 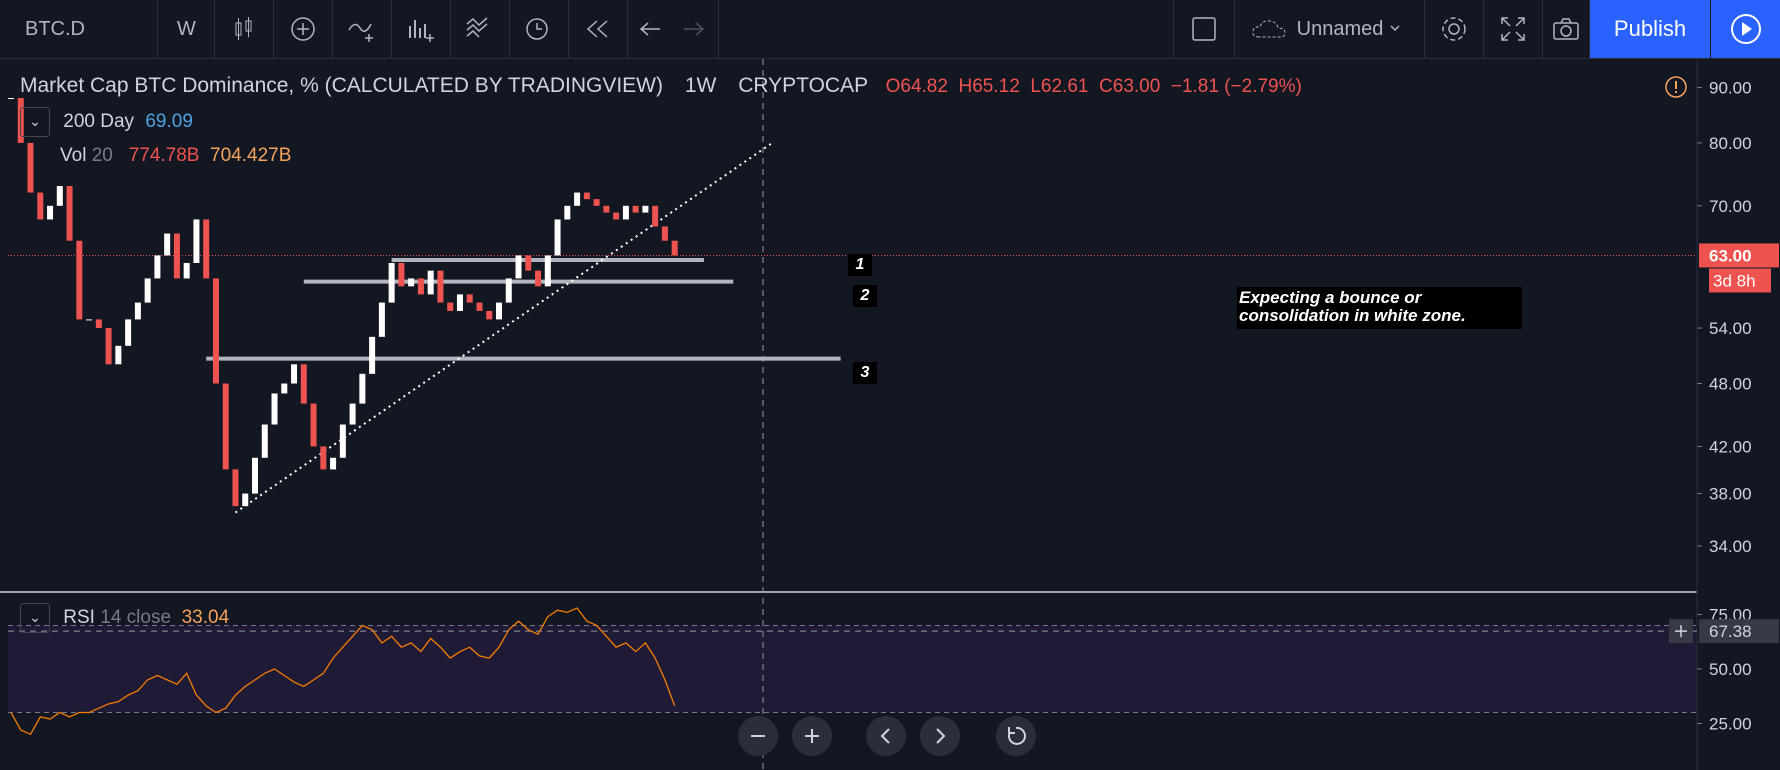 I want to click on chevron, so click(x=1395, y=28).